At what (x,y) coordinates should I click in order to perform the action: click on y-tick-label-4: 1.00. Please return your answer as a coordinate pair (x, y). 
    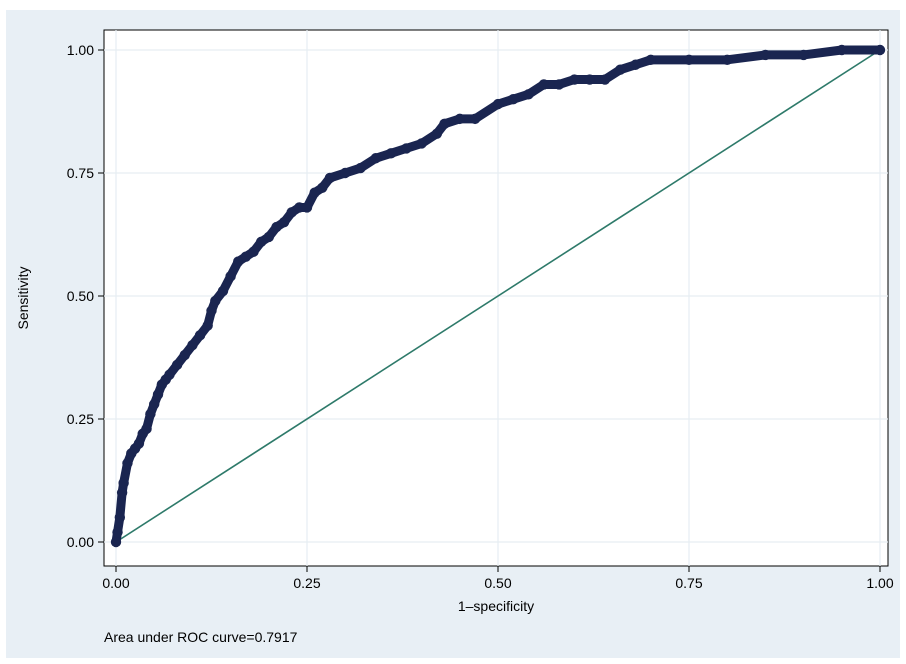
    Looking at the image, I should click on (80, 50).